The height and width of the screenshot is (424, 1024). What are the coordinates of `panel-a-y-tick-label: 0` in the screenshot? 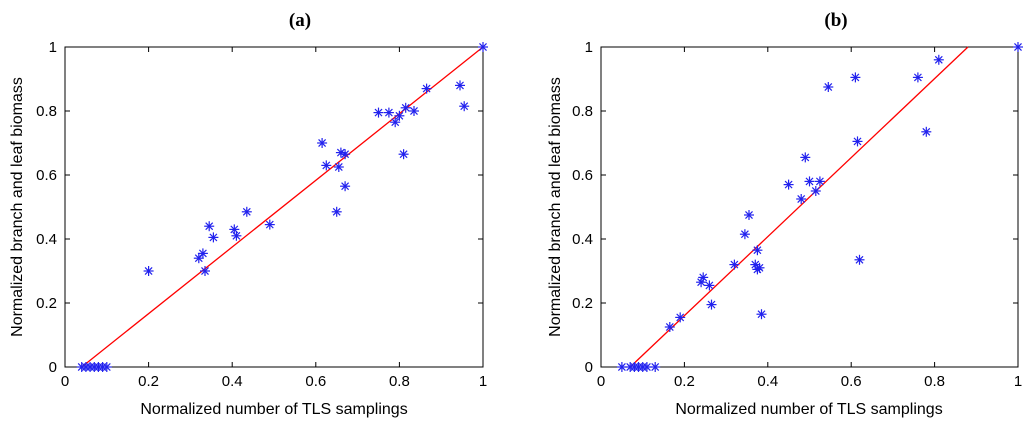 It's located at (53, 367).